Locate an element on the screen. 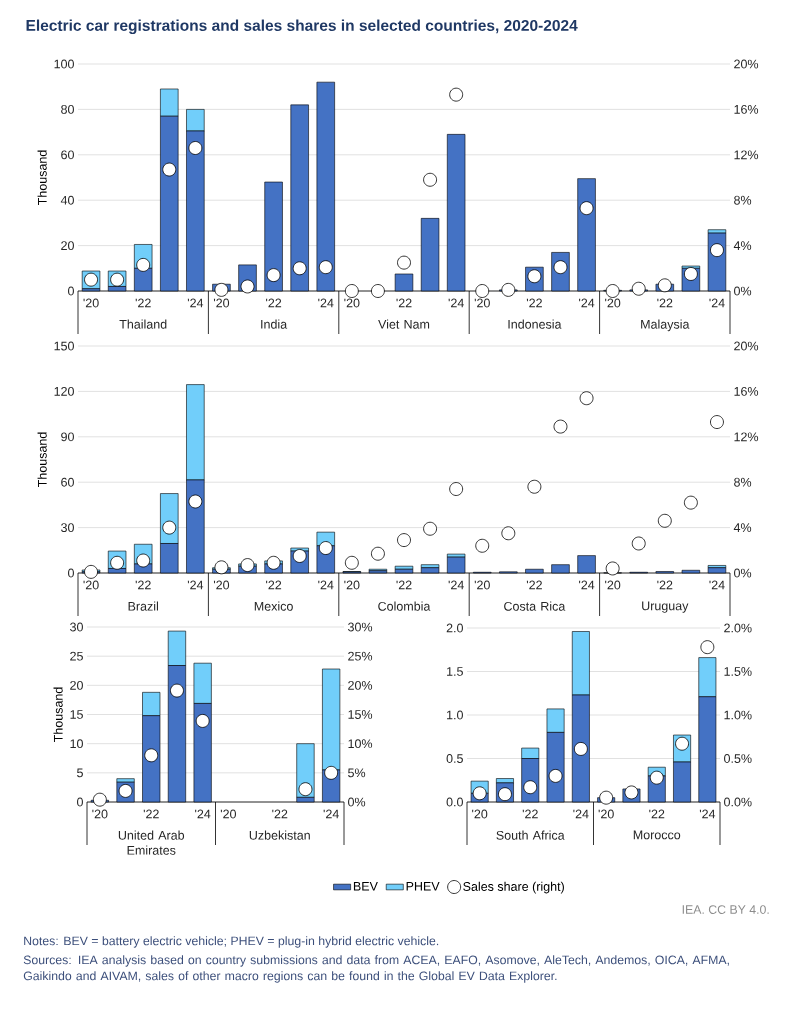  text: Brazil is located at coordinates (143, 606).